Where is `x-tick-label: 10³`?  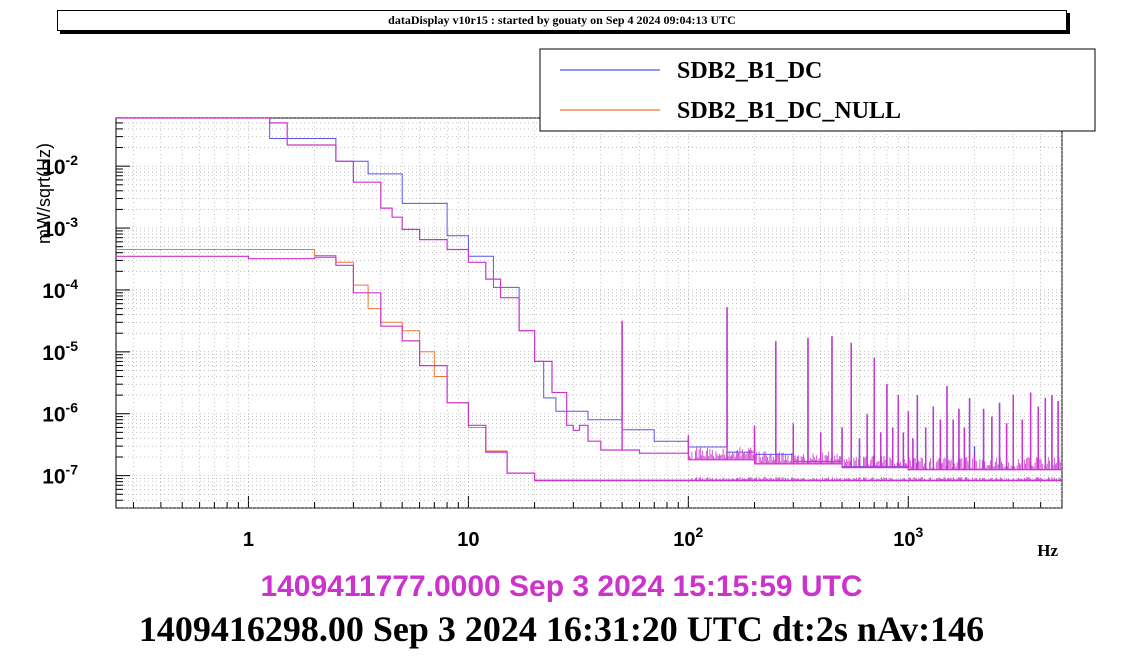
x-tick-label: 10³ is located at coordinates (908, 537).